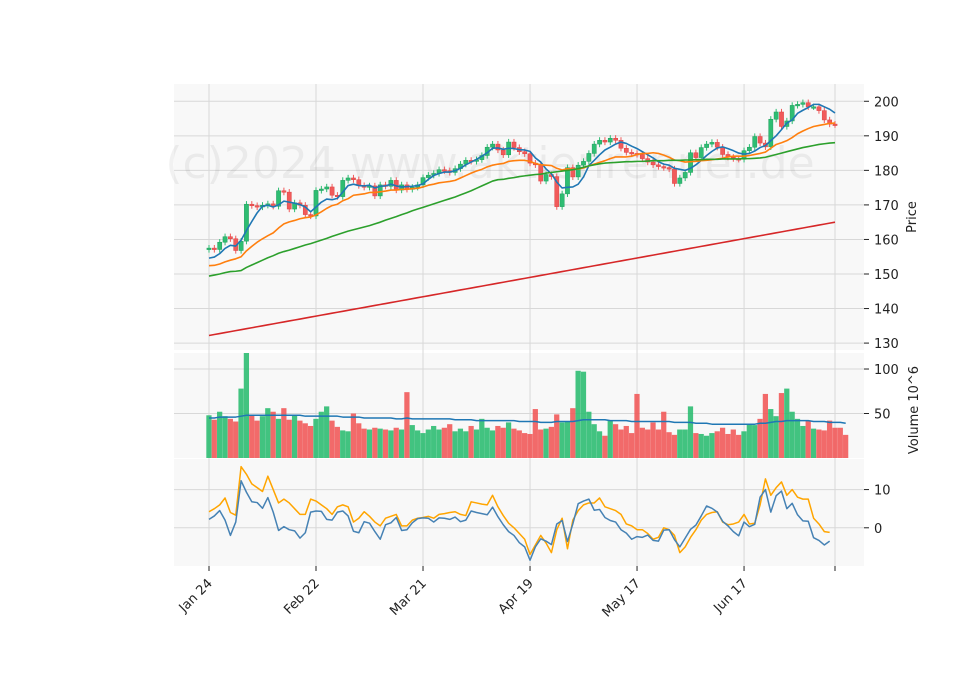 This screenshot has height=690, width=960. Describe the element at coordinates (408, 597) in the screenshot. I see `x-tick-label: Mar 21` at that location.